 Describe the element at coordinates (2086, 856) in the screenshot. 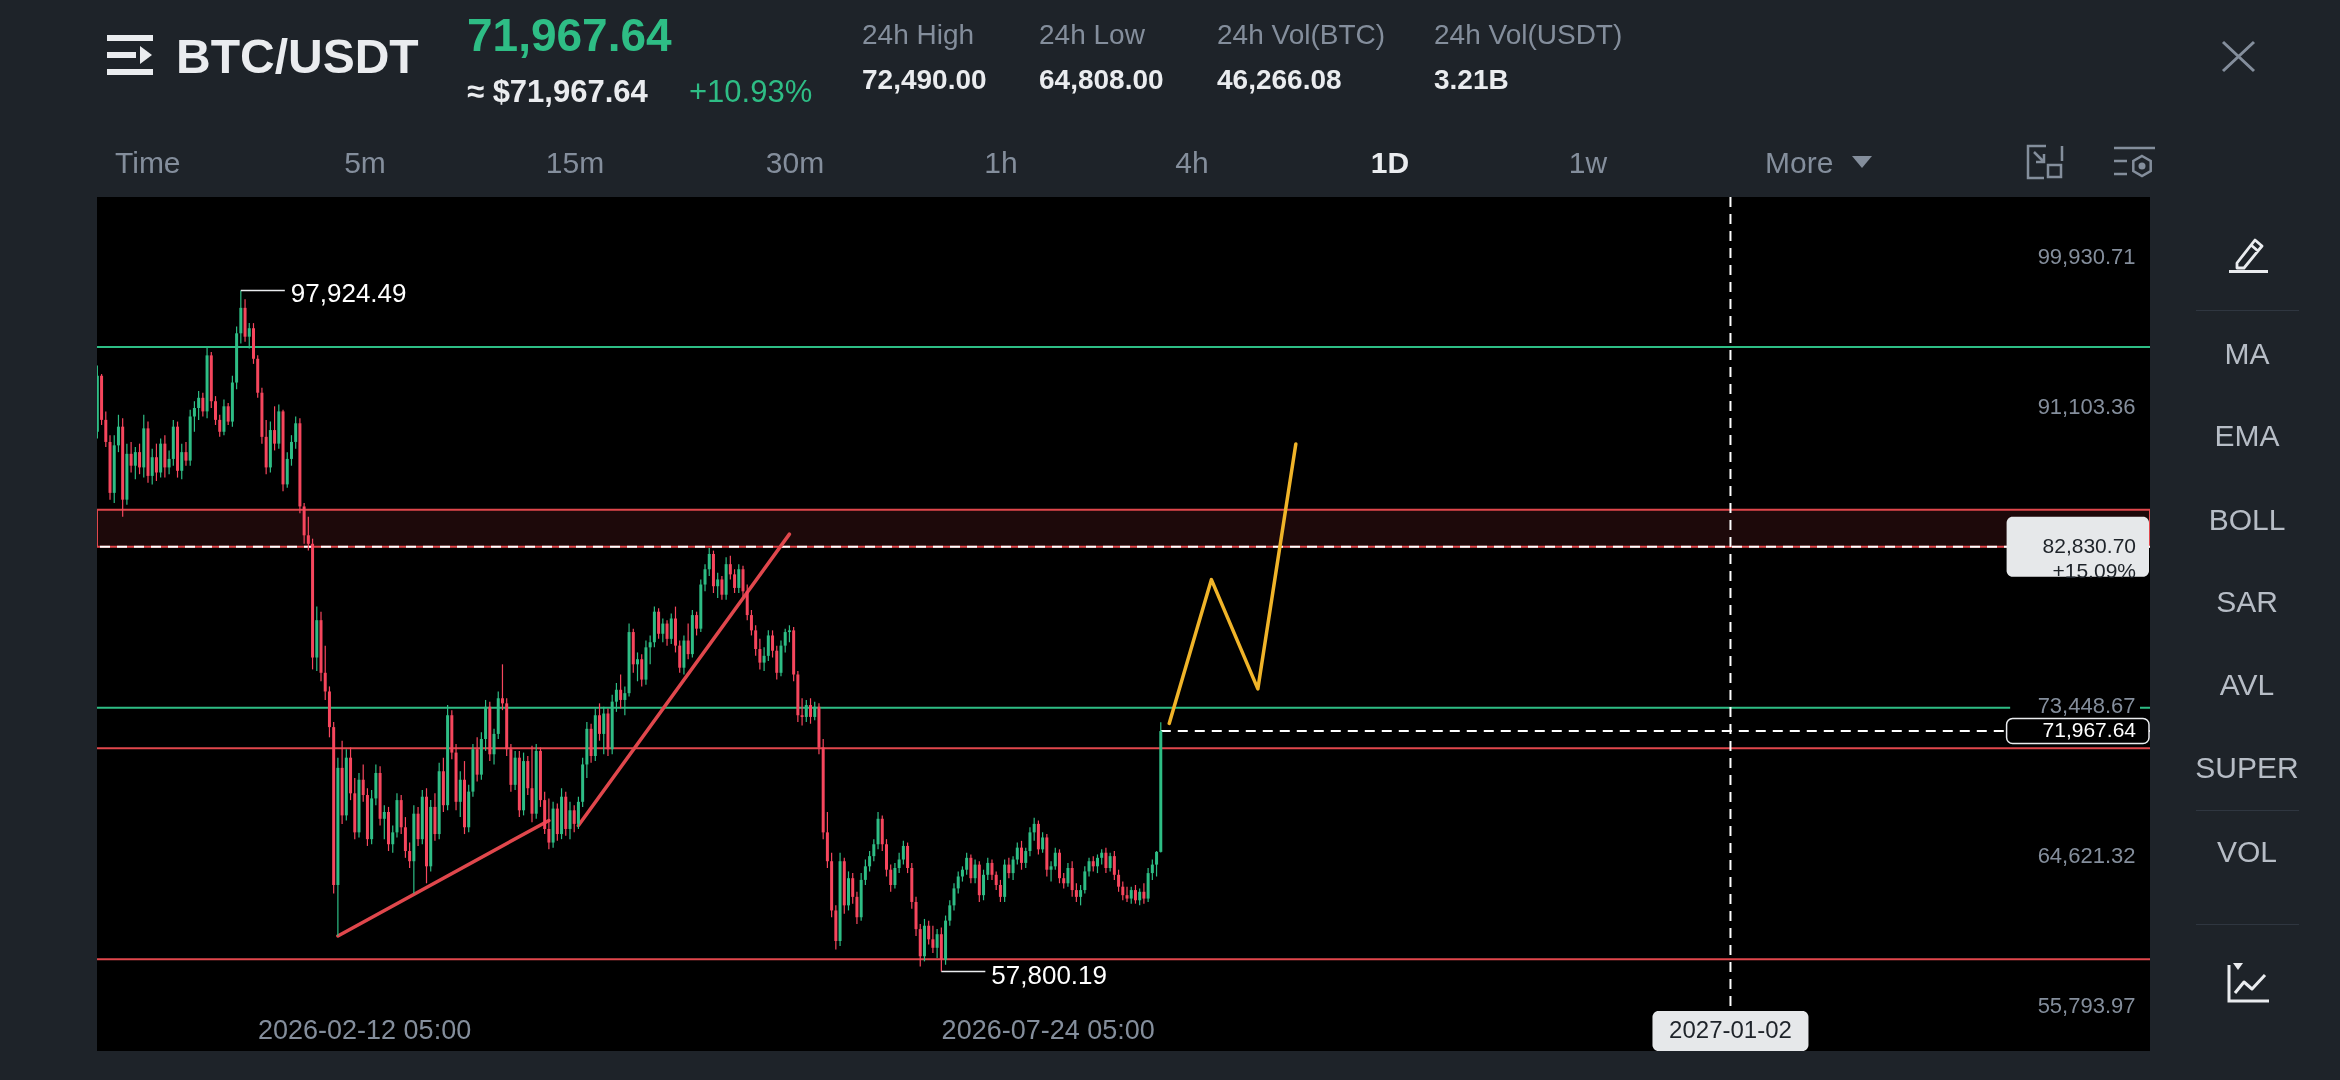

I see `y-tick-label: 64,621.32` at that location.